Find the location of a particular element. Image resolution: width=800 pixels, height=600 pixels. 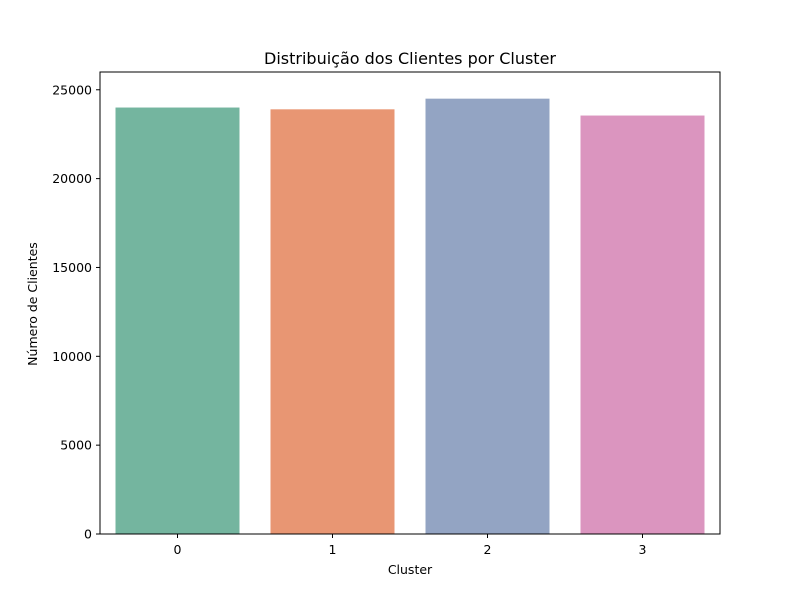

y-tick-label: 0 is located at coordinates (88, 534).